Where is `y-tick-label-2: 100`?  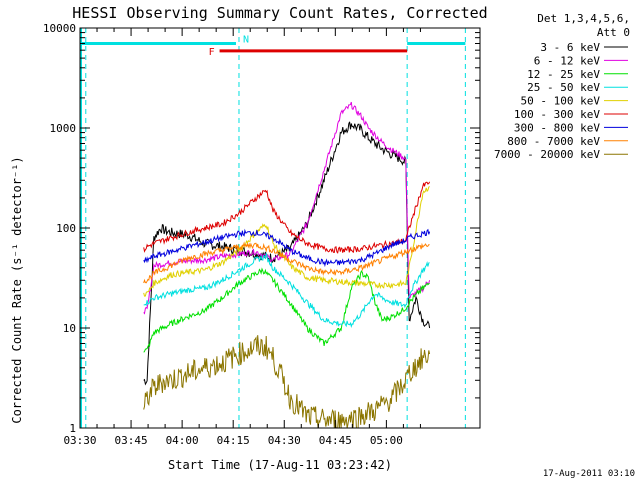
y-tick-label-2: 100 is located at coordinates (66, 228).